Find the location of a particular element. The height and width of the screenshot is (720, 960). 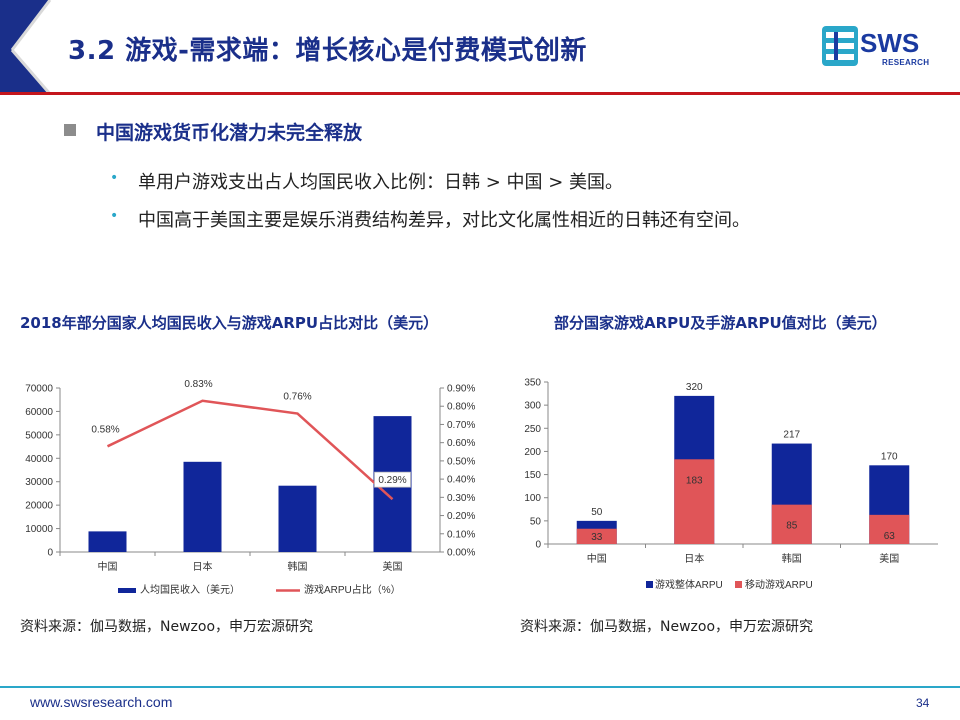

legend-label-ratio: 游戏ARPU占比（%） is located at coordinates (352, 589).